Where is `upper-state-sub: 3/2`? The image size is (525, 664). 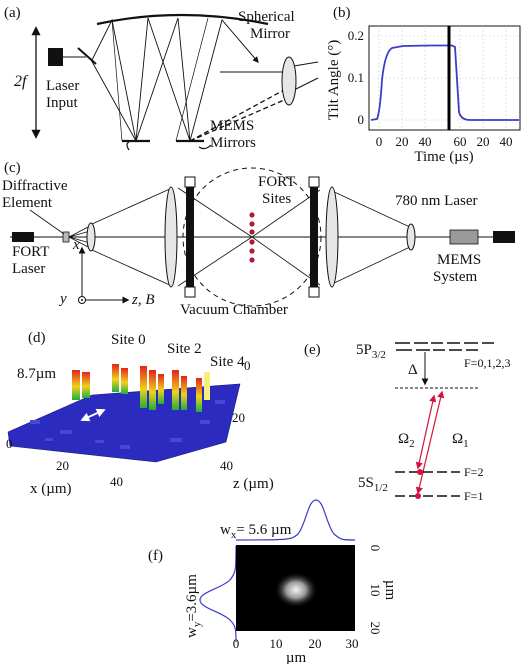 upper-state-sub: 3/2 is located at coordinates (379, 355).